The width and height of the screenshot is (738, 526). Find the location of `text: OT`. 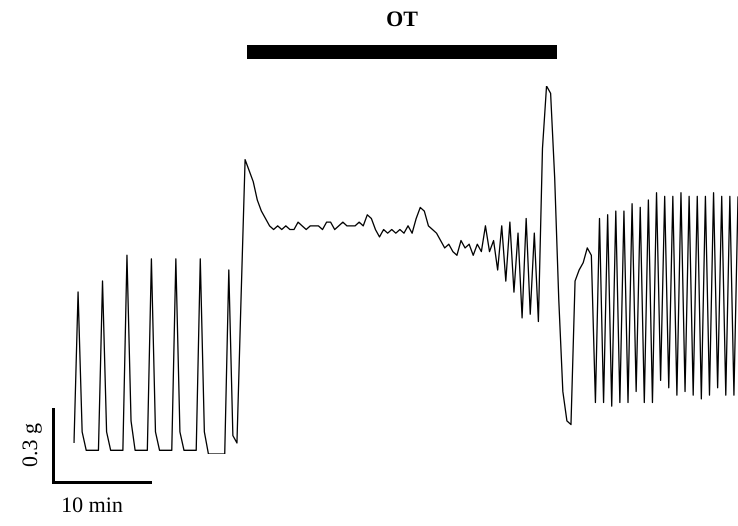

text: OT is located at coordinates (402, 19).